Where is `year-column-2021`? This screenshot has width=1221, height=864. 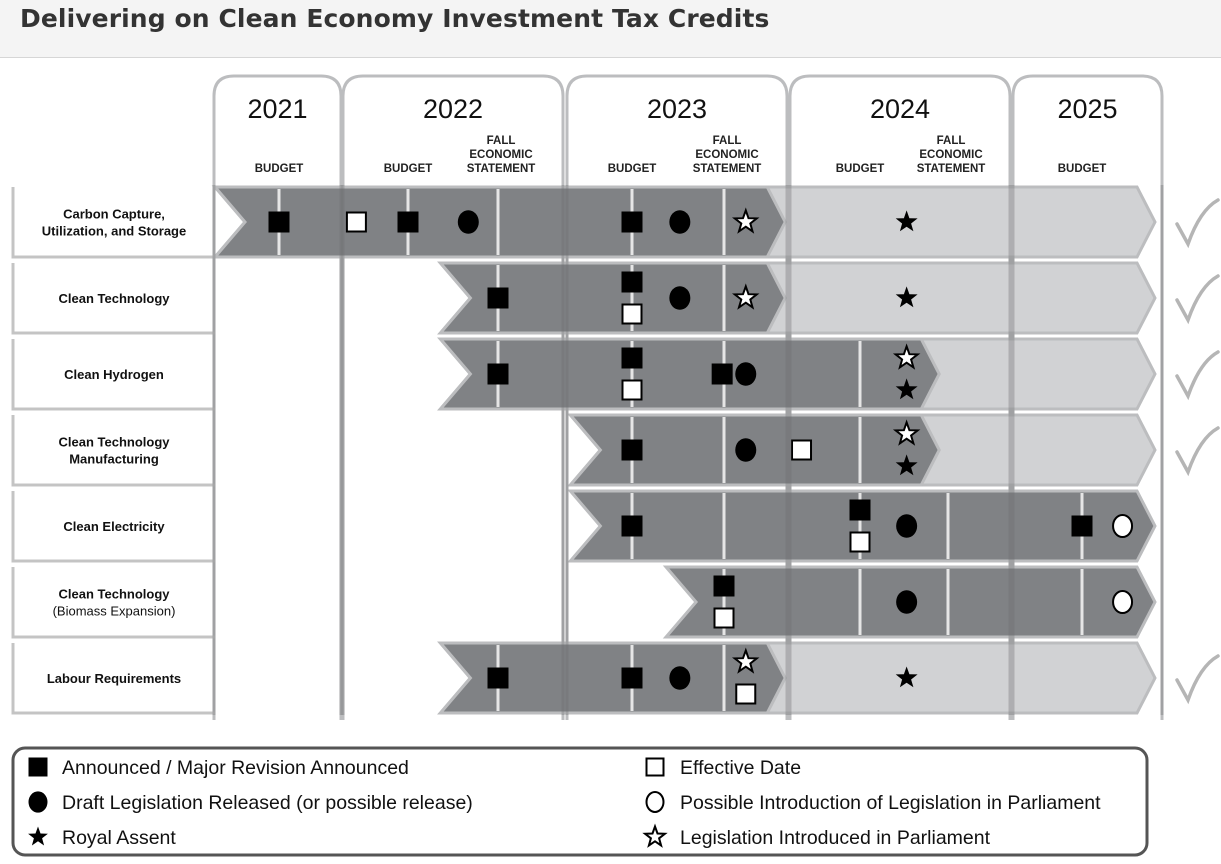
year-column-2021 is located at coordinates (277, 397).